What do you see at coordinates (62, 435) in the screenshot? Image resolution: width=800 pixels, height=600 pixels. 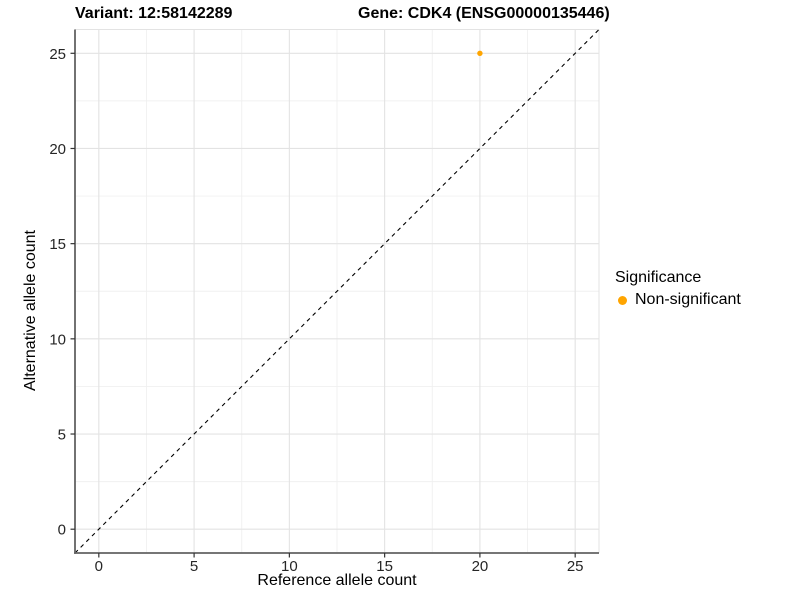 I see `y-tick-label: 5` at bounding box center [62, 435].